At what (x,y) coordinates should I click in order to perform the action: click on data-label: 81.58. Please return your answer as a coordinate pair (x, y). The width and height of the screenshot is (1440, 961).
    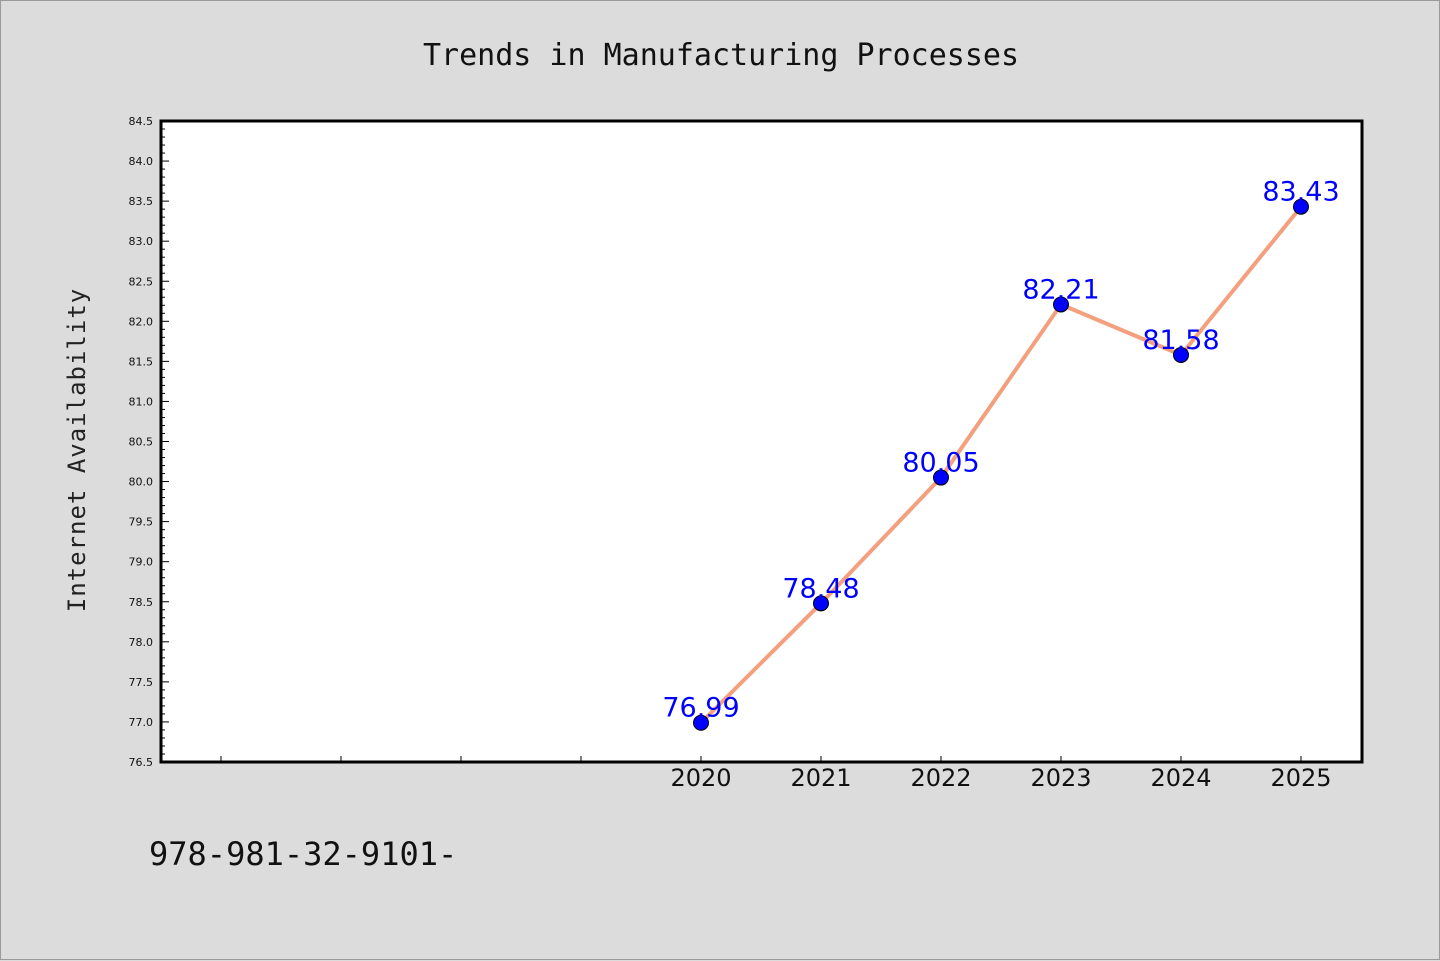
    Looking at the image, I should click on (1180, 340).